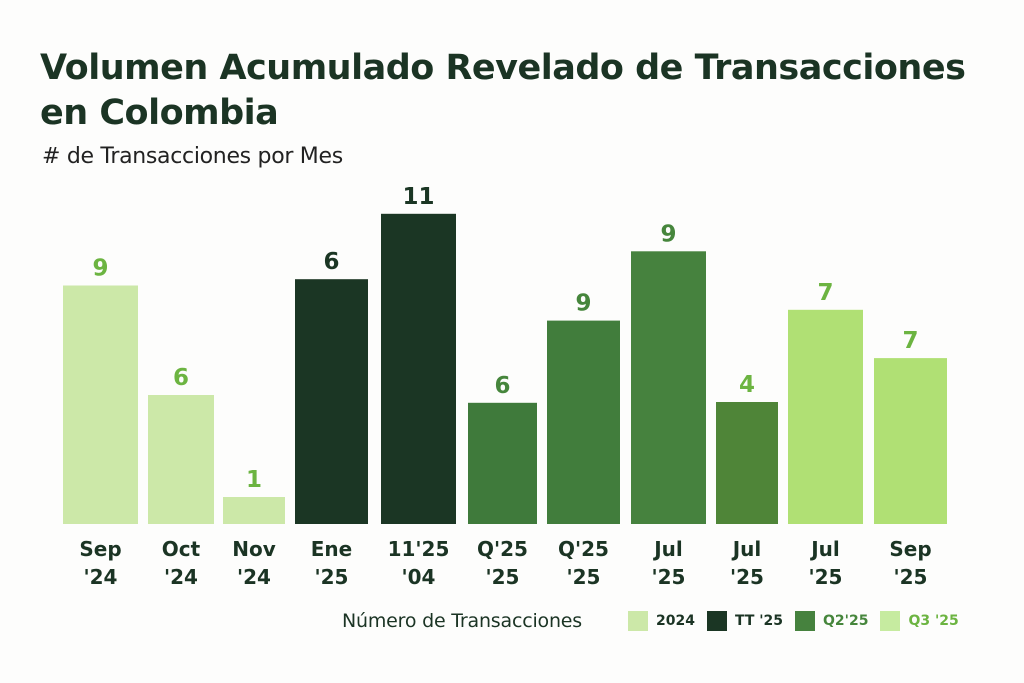 This screenshot has width=1024, height=683. I want to click on legend-title: Número de Transacciones, so click(462, 621).